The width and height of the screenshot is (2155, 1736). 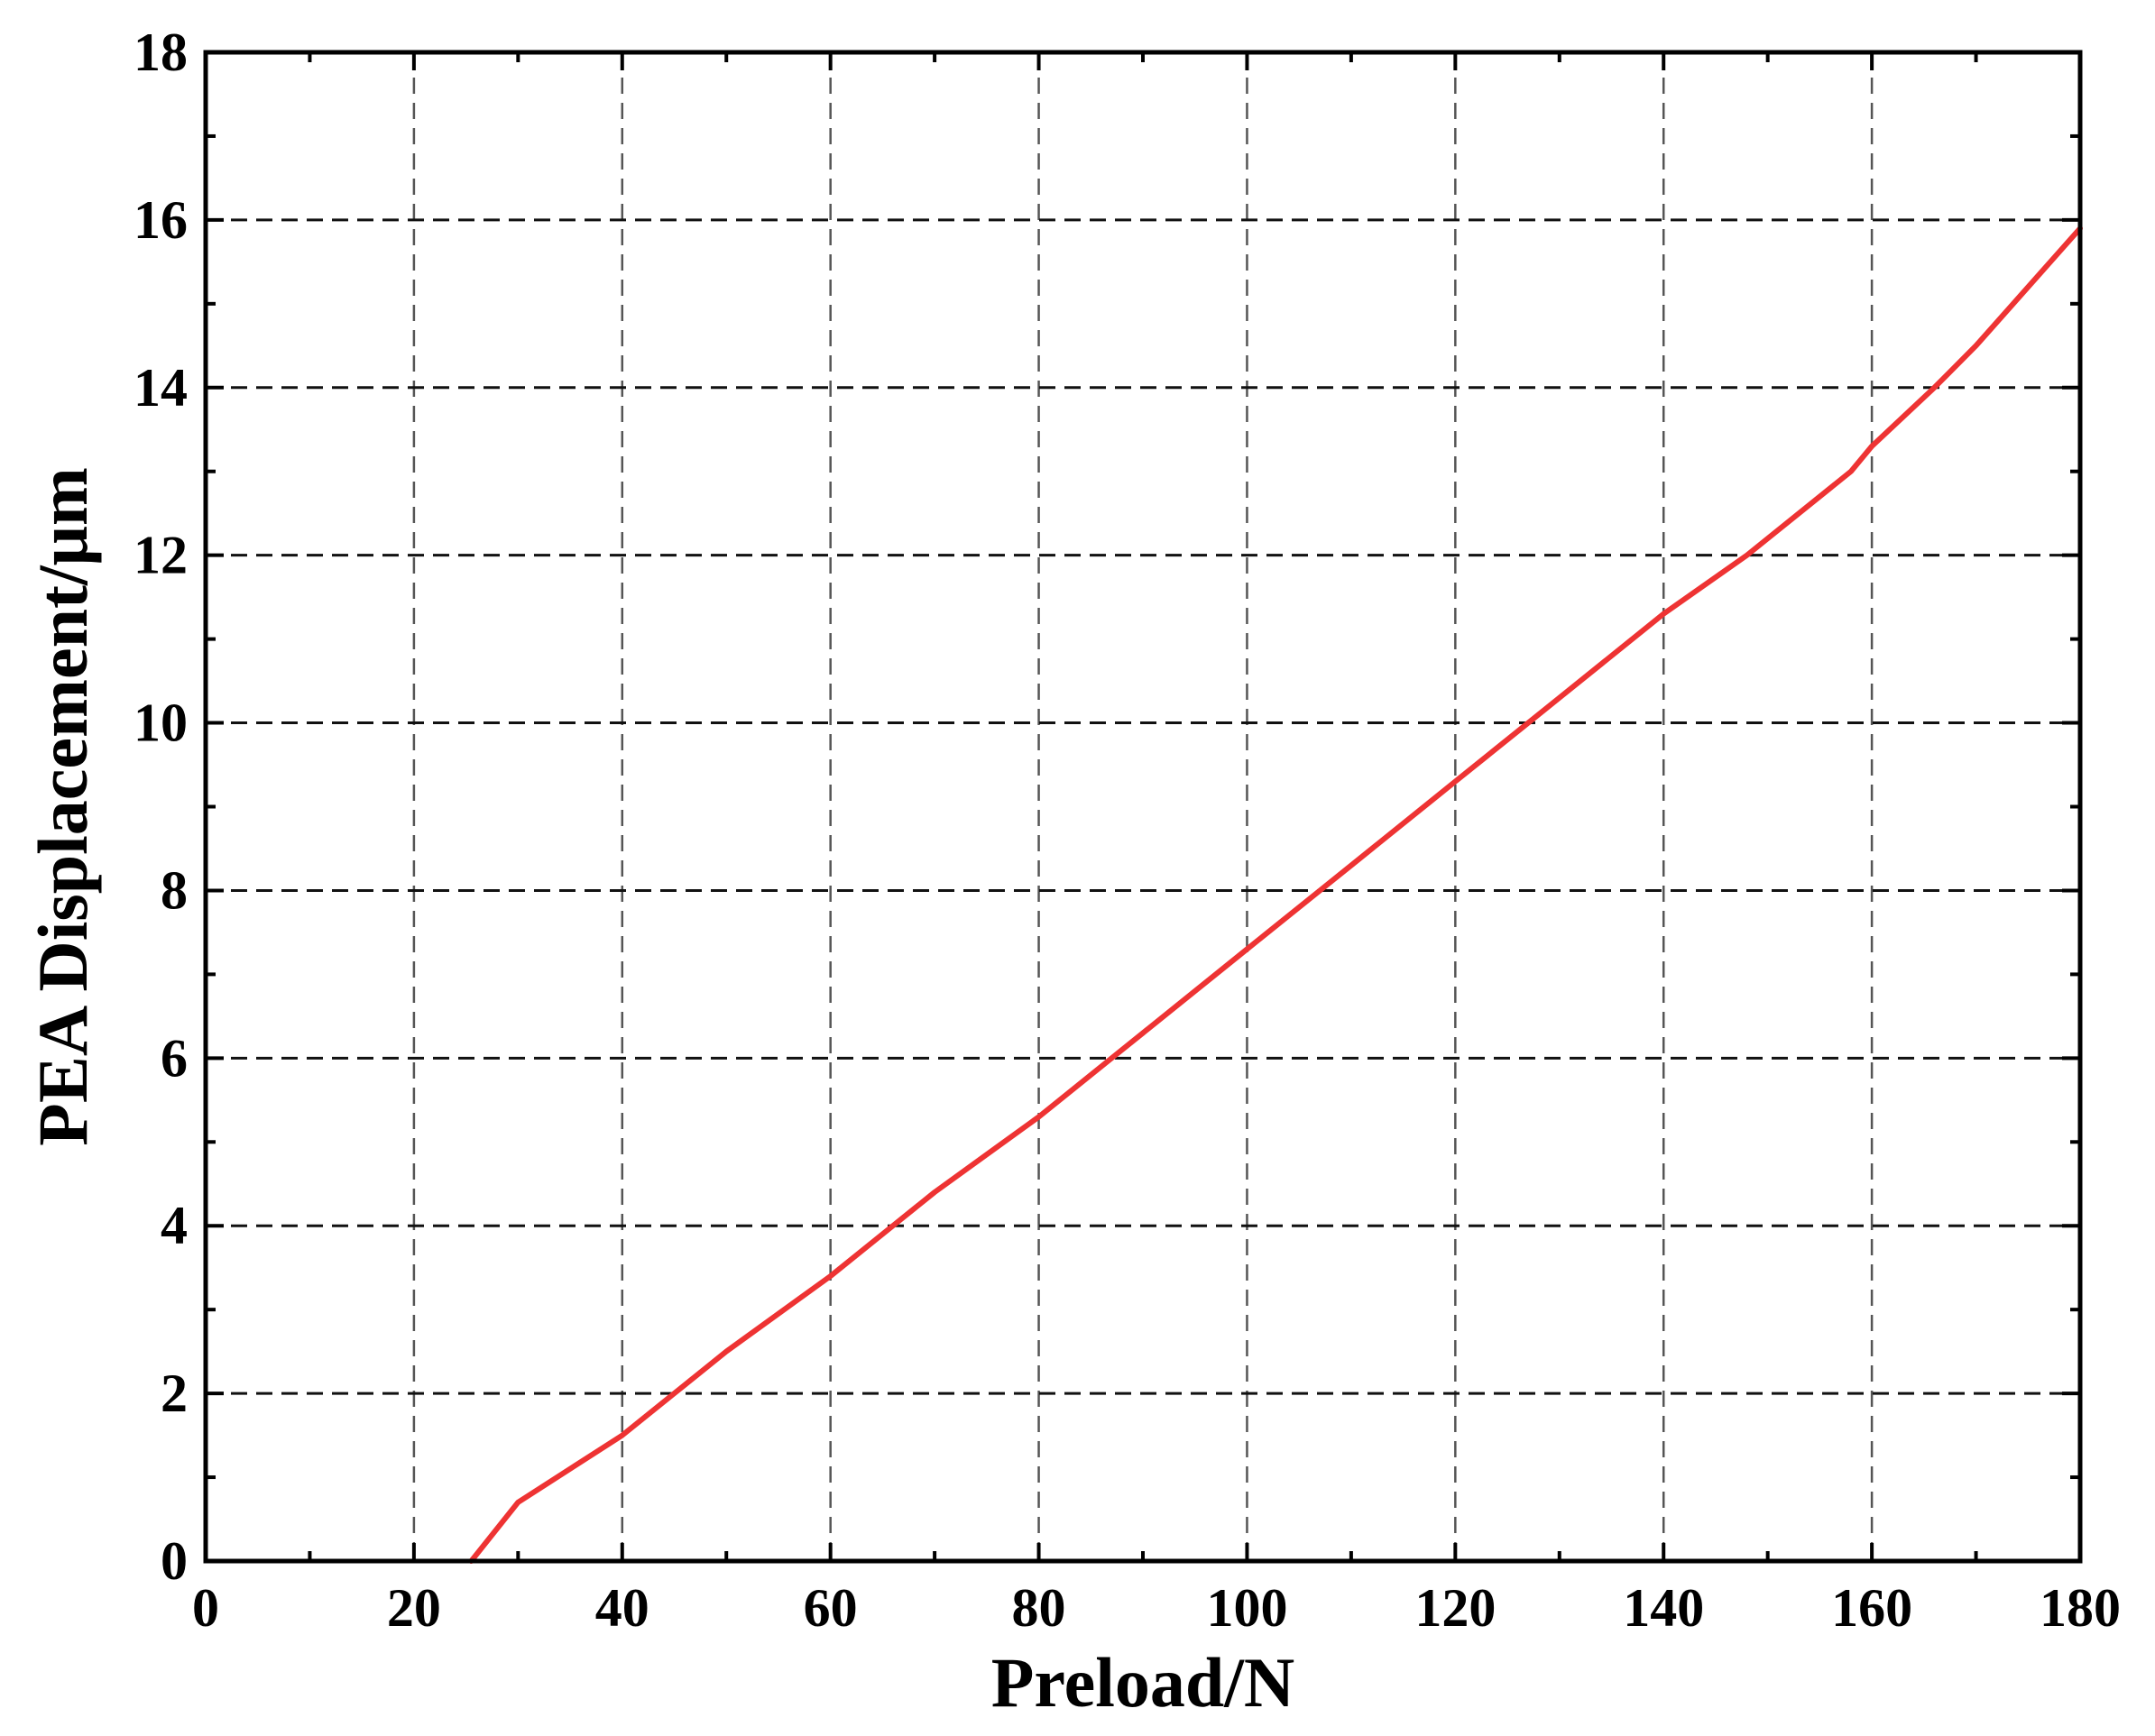 I want to click on x-tick-label: 0, so click(x=205, y=1608).